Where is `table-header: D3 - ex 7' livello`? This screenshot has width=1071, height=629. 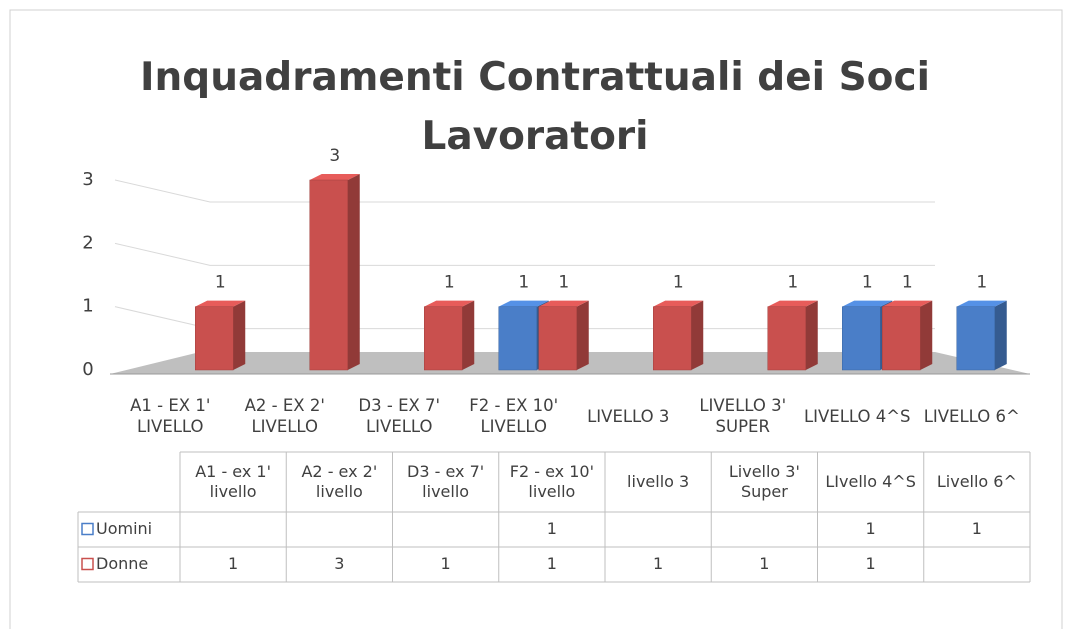
table-header: D3 - ex 7' livello is located at coordinates (446, 481).